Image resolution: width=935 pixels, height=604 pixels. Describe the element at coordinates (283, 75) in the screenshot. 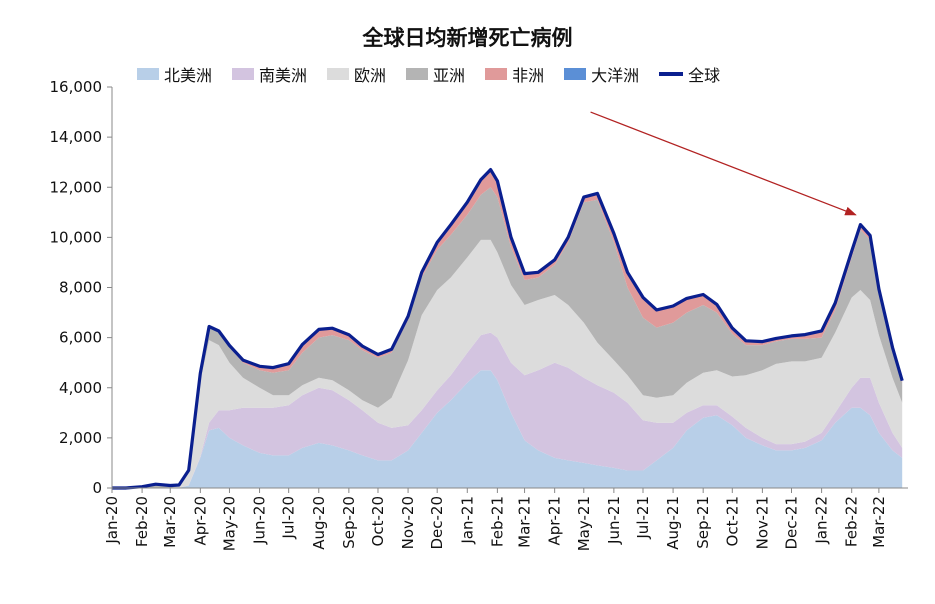

I see `legend-label: 南美洲` at that location.